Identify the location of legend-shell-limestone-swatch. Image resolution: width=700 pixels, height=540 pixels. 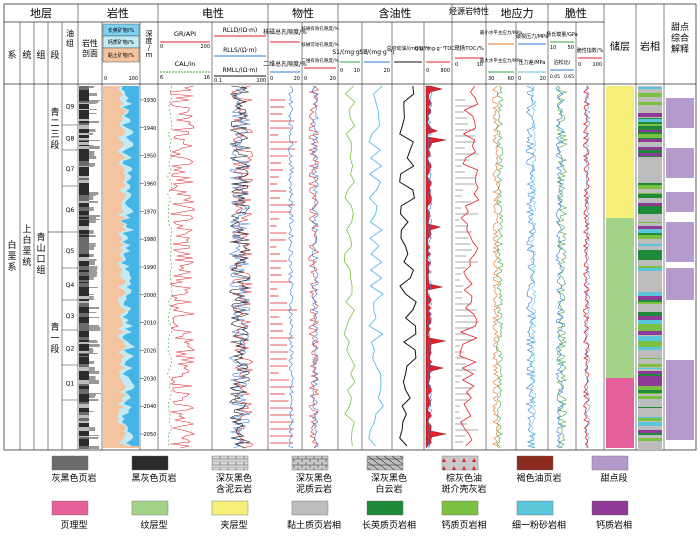
(460, 463).